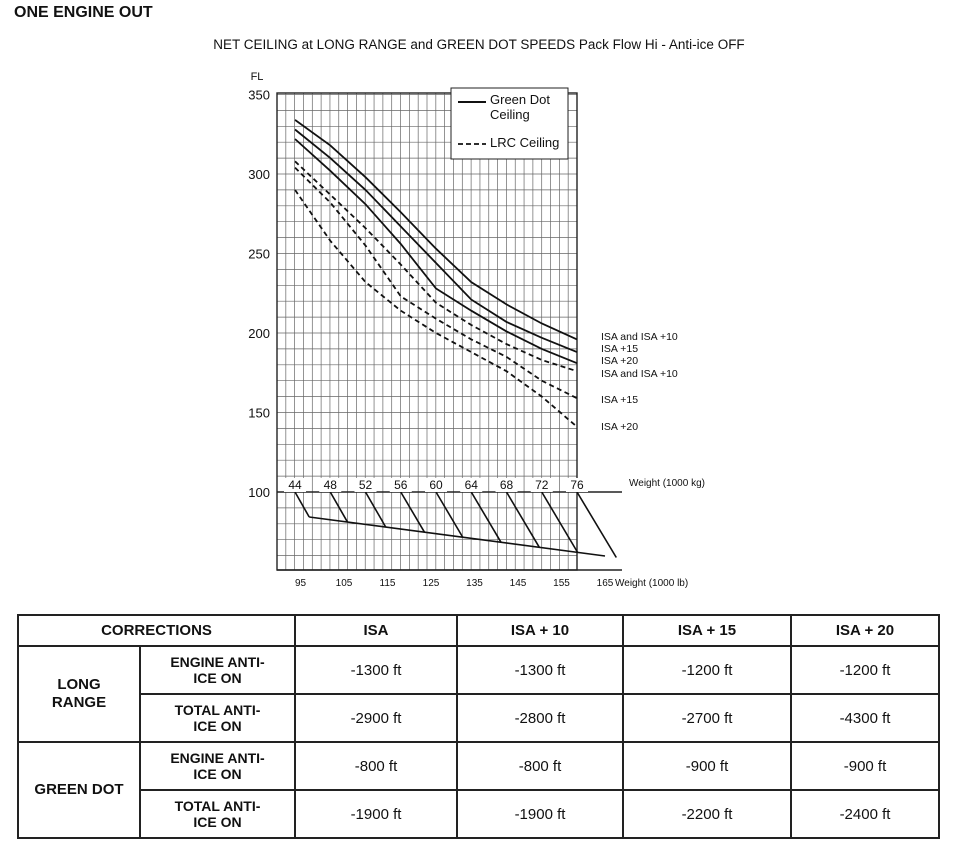 The height and width of the screenshot is (857, 958). Describe the element at coordinates (344, 583) in the screenshot. I see `lb-tick-label: 105` at that location.